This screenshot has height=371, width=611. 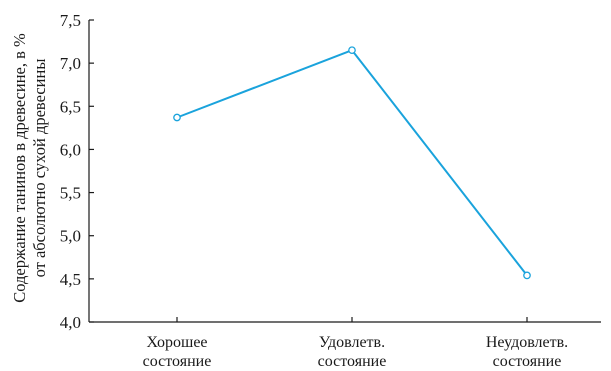 What do you see at coordinates (70, 63) in the screenshot?
I see `y-tick-label: 7,0` at bounding box center [70, 63].